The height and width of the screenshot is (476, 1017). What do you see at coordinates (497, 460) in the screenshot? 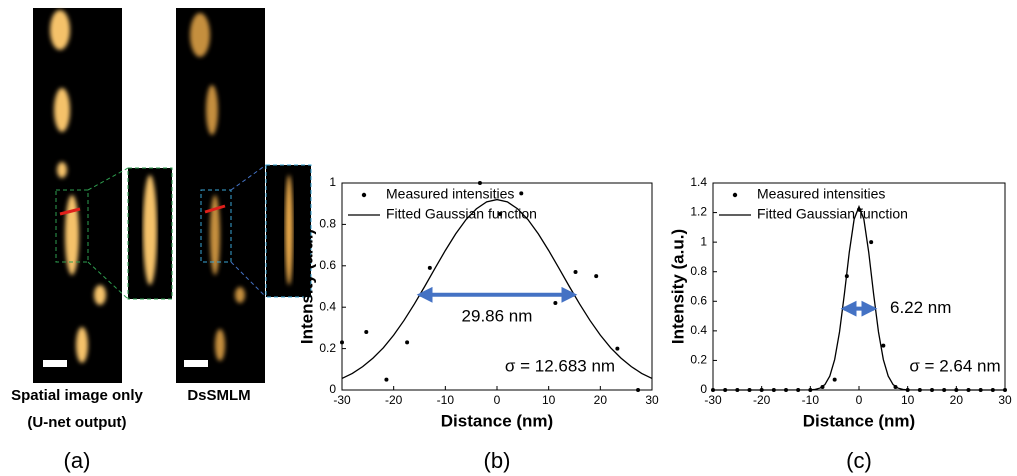
I see `panel-label: (b)` at bounding box center [497, 460].